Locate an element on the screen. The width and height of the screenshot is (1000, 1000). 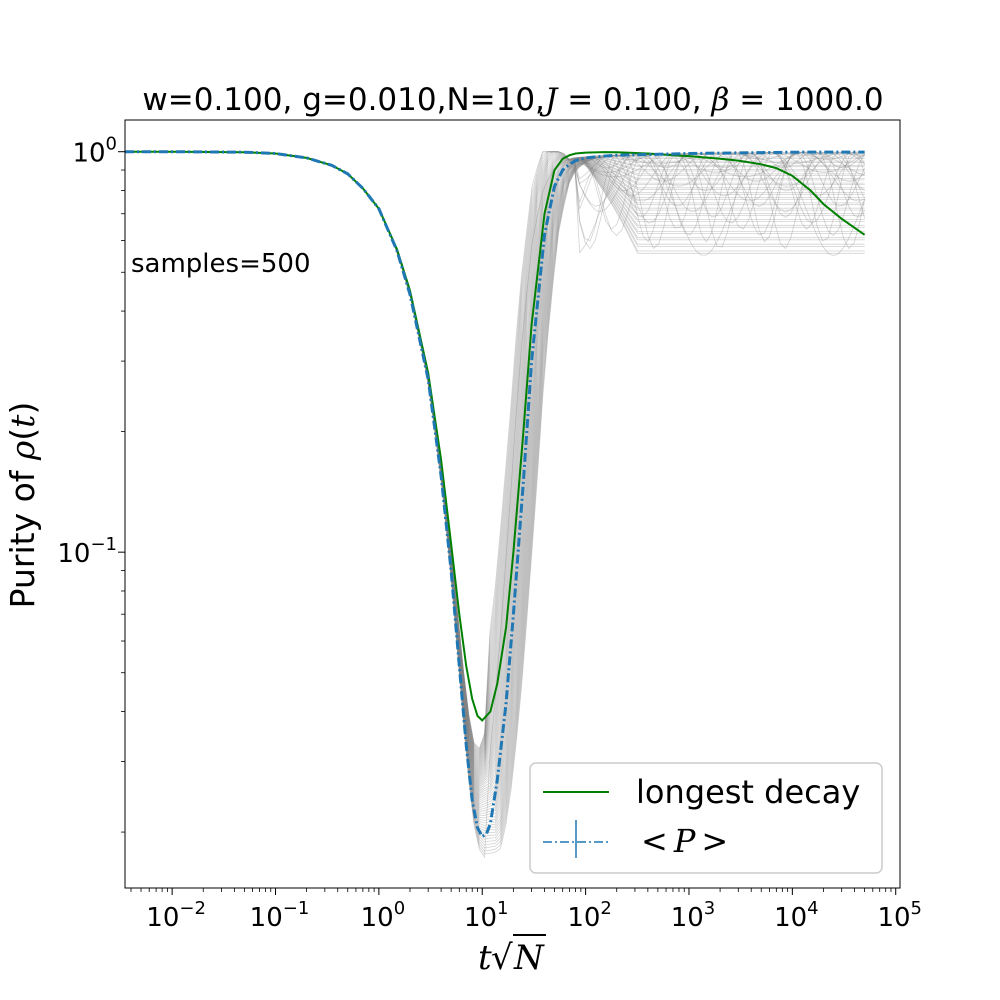
y-tick-label: 10⁻¹ is located at coordinates (87, 551).